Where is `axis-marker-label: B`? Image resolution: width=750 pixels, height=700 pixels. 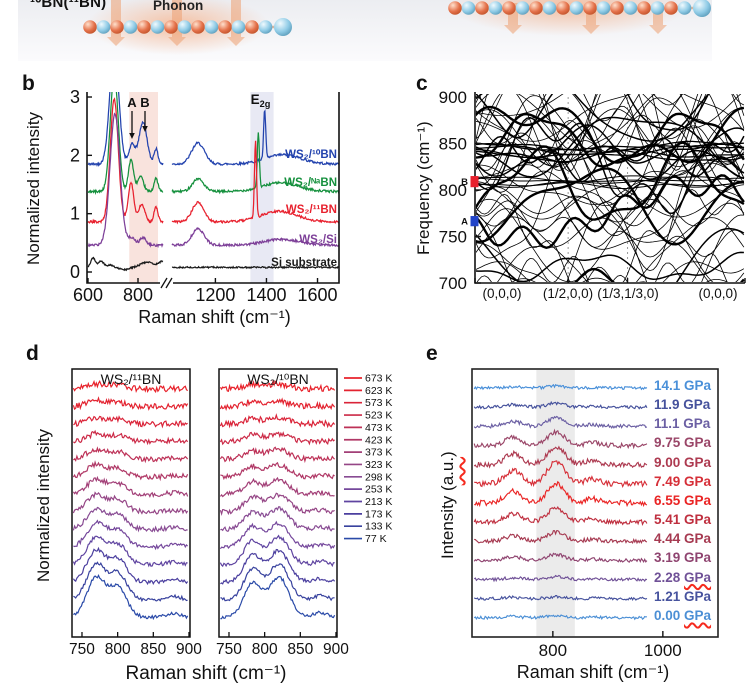 axis-marker-label: B is located at coordinates (464, 182).